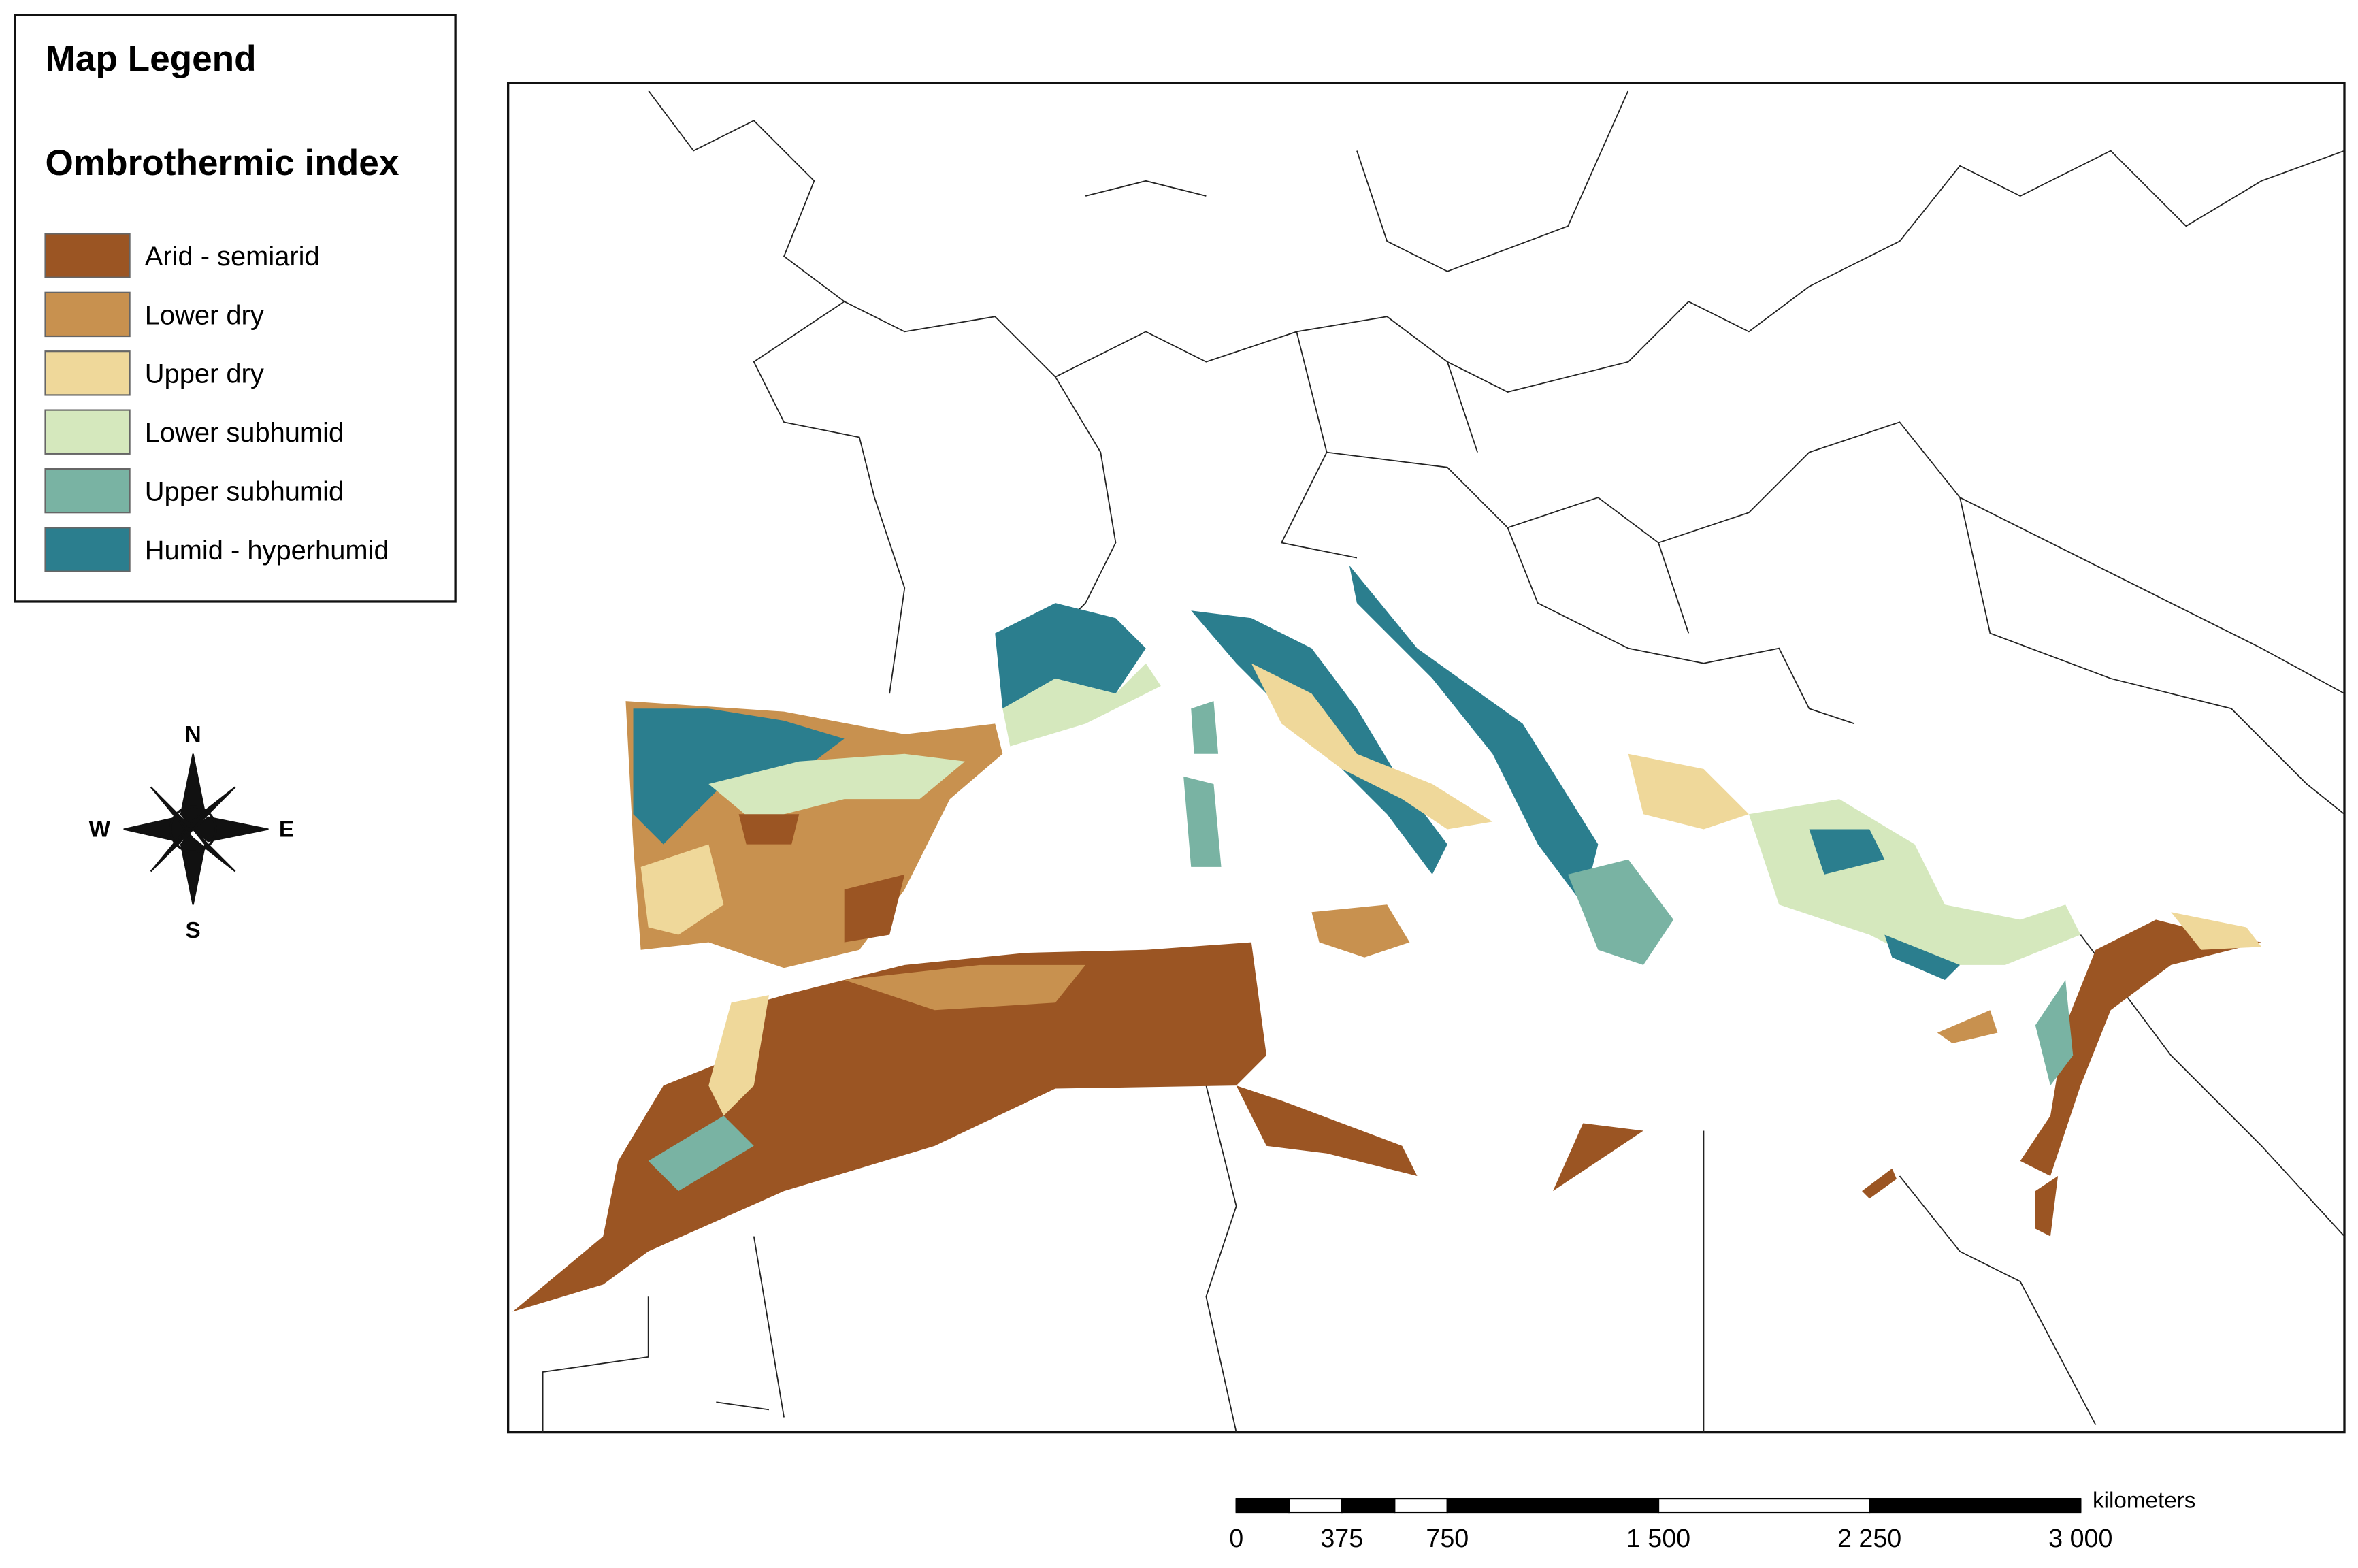  I want to click on legend-label: Lower dry, so click(204, 315).